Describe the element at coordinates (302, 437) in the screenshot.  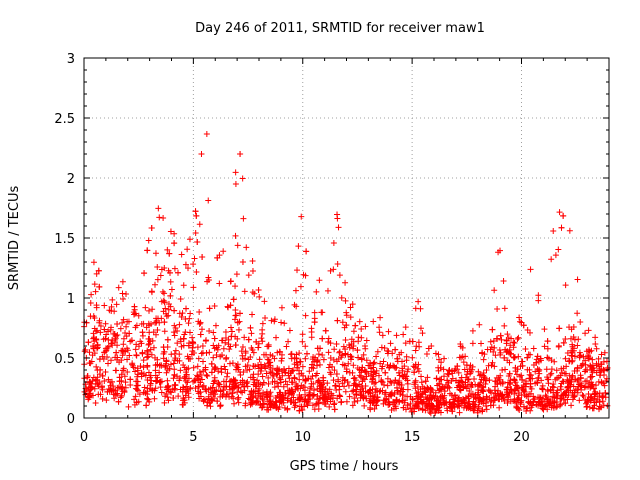
I see `x-tick-label: 10` at that location.